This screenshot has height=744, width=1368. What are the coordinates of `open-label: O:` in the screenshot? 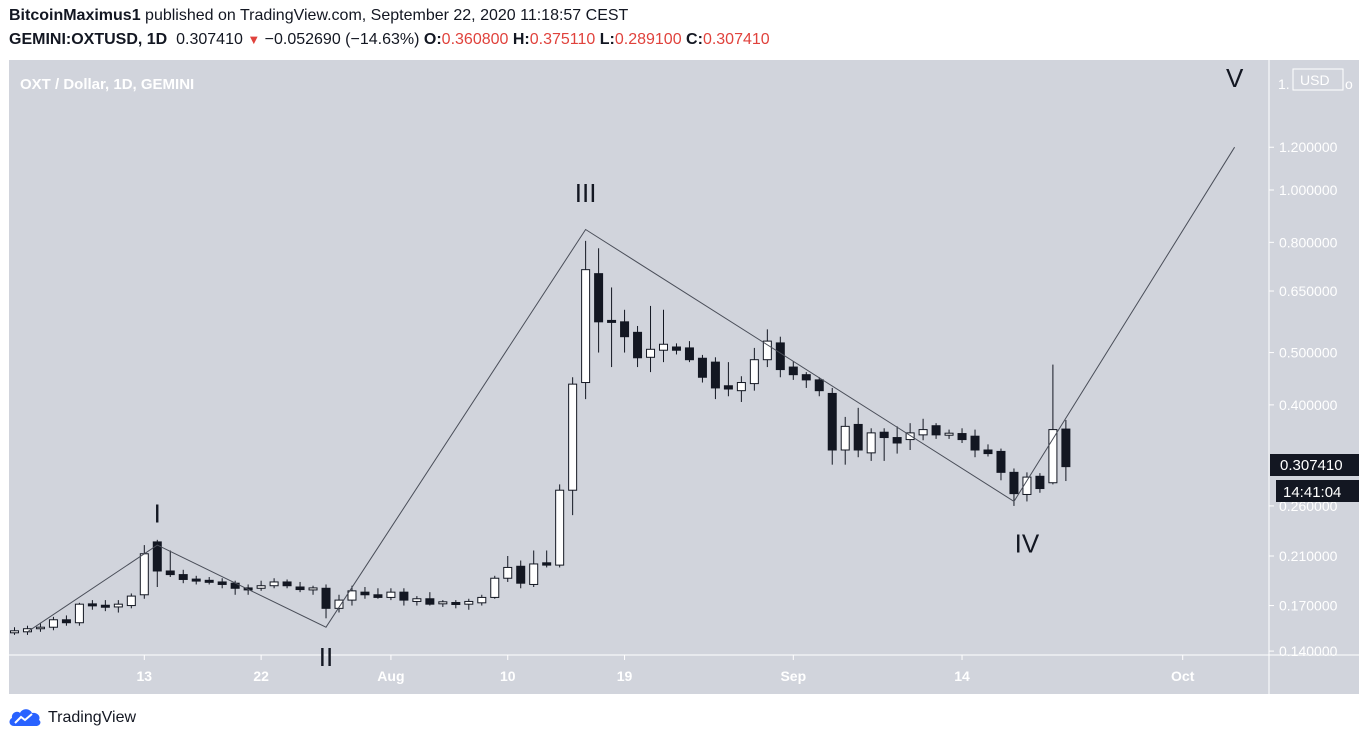 It's located at (432, 39).